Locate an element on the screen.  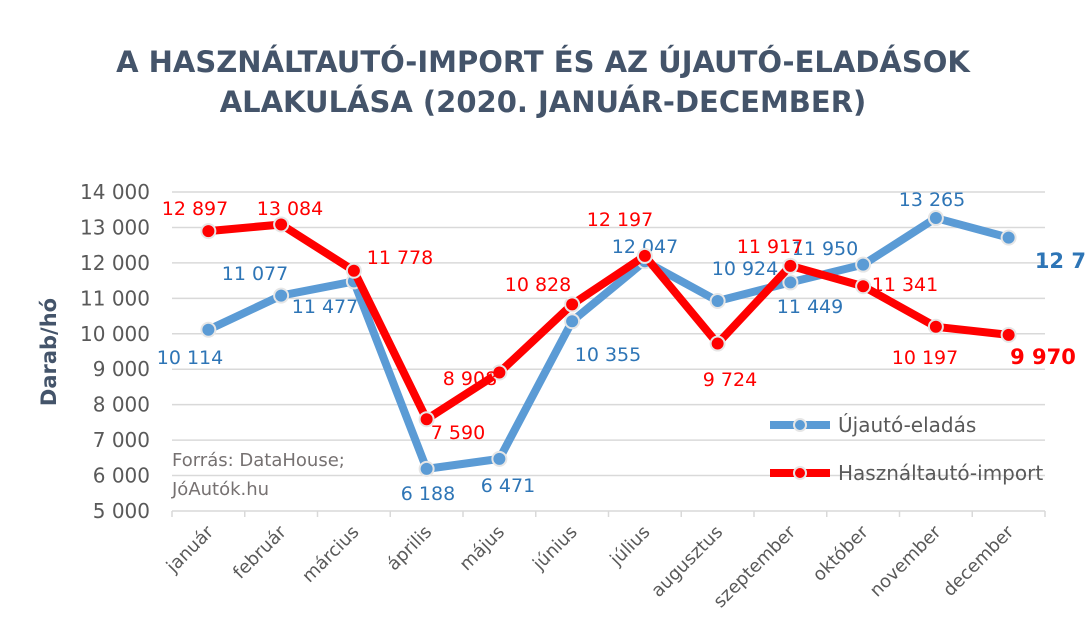
y-tick-label: 7 000 is located at coordinates (121, 440).